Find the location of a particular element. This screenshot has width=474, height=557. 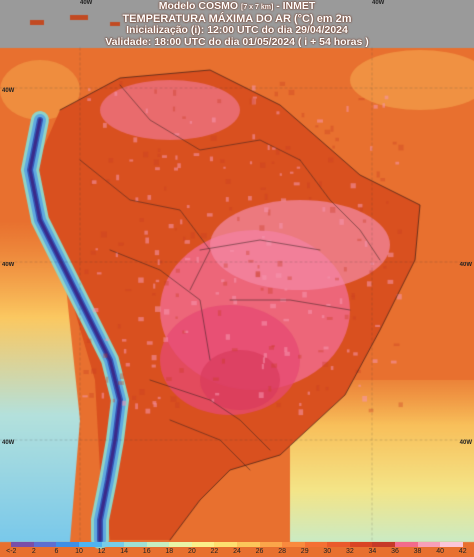

model-resolution: [7 x 7 km] is located at coordinates (257, 7).